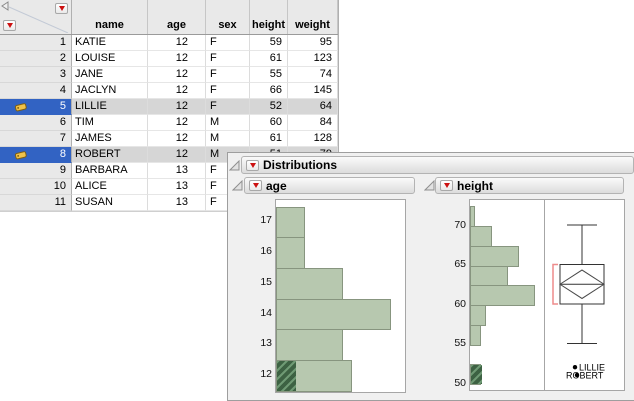 The width and height of the screenshot is (634, 401). I want to click on corner-divider, so click(35, 17).